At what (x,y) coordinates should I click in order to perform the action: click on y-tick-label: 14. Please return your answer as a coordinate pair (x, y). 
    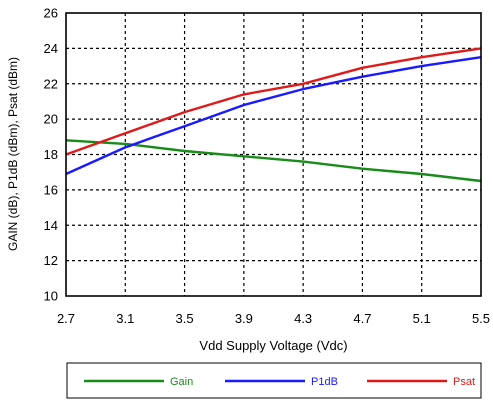
    Looking at the image, I should click on (51, 225).